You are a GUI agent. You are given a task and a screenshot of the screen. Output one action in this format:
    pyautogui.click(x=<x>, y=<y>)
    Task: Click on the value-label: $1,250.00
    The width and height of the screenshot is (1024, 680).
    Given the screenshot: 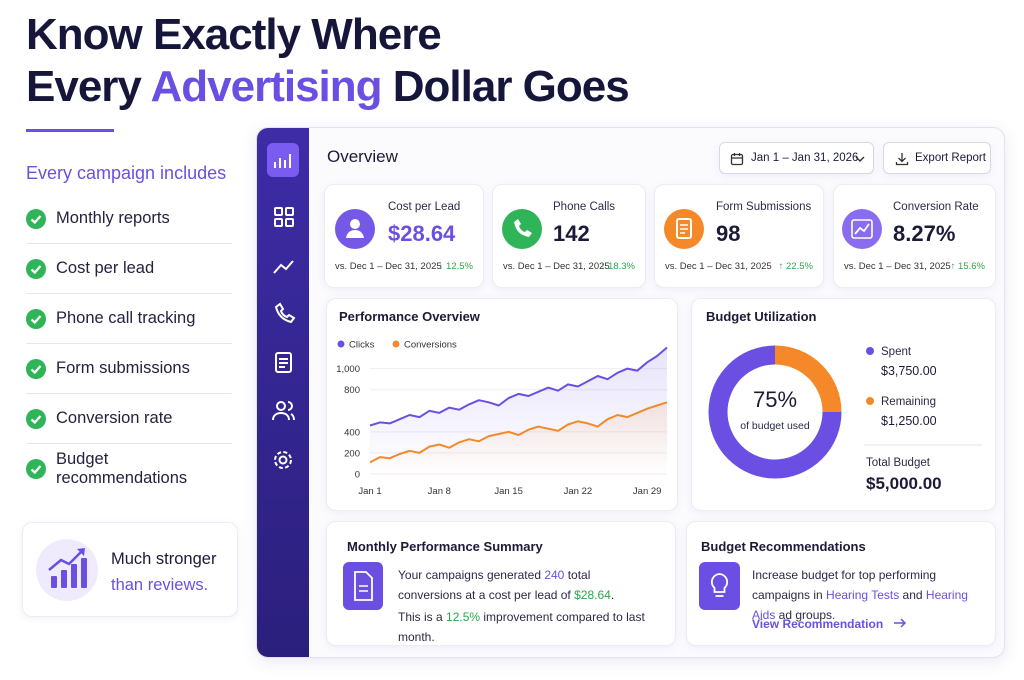 What is the action you would take?
    pyautogui.click(x=909, y=421)
    